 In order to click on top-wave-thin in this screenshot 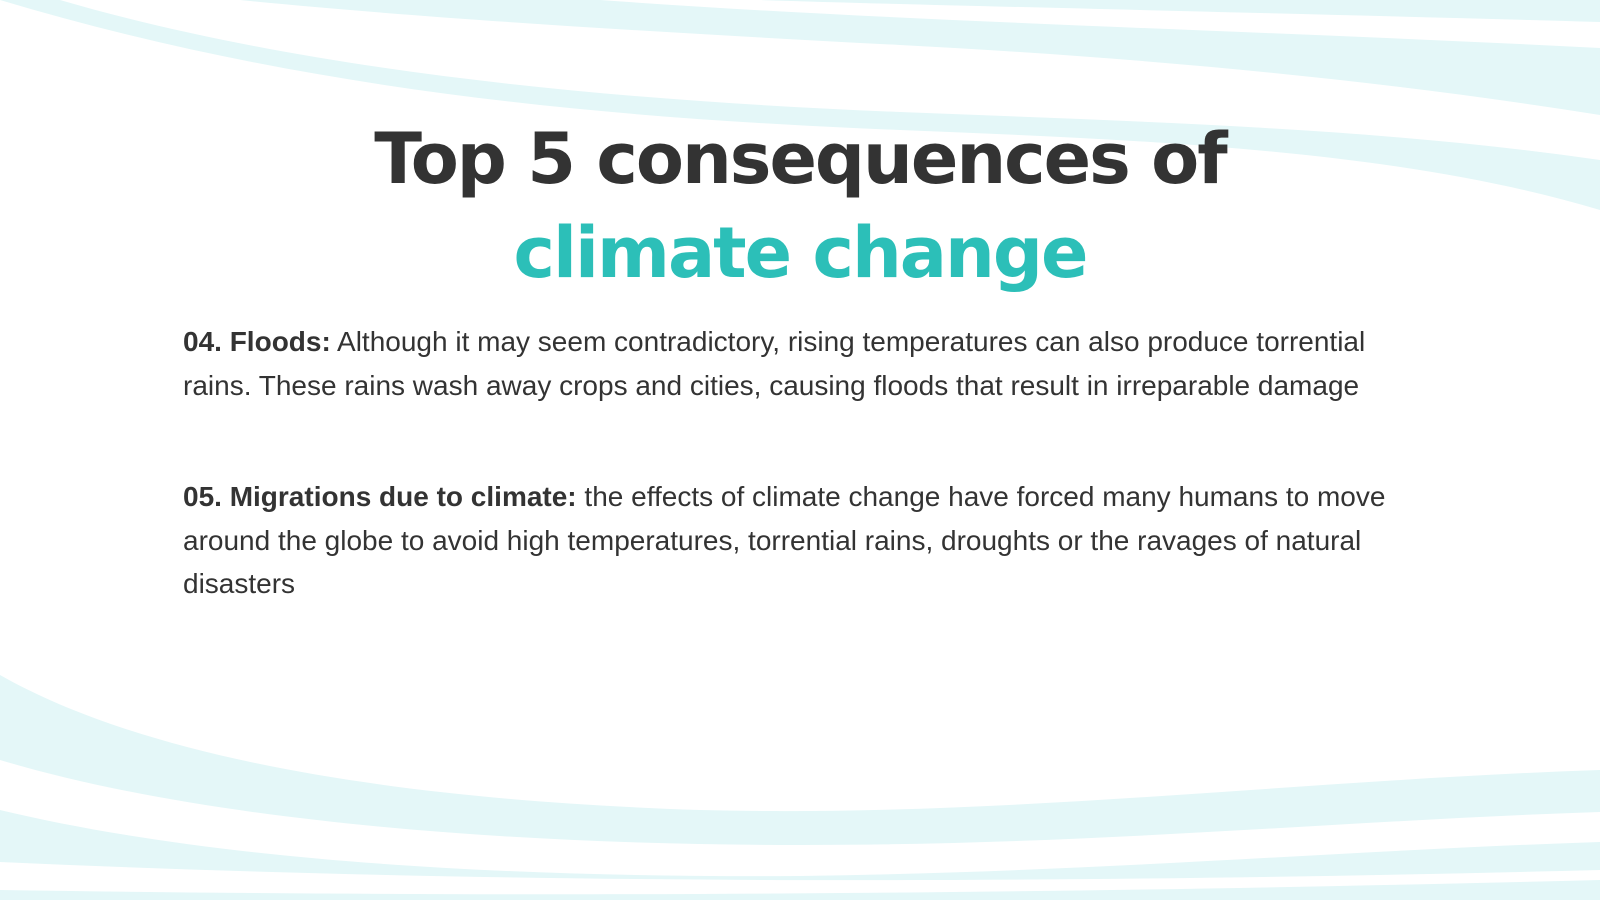, I will do `click(1100, 24)`.